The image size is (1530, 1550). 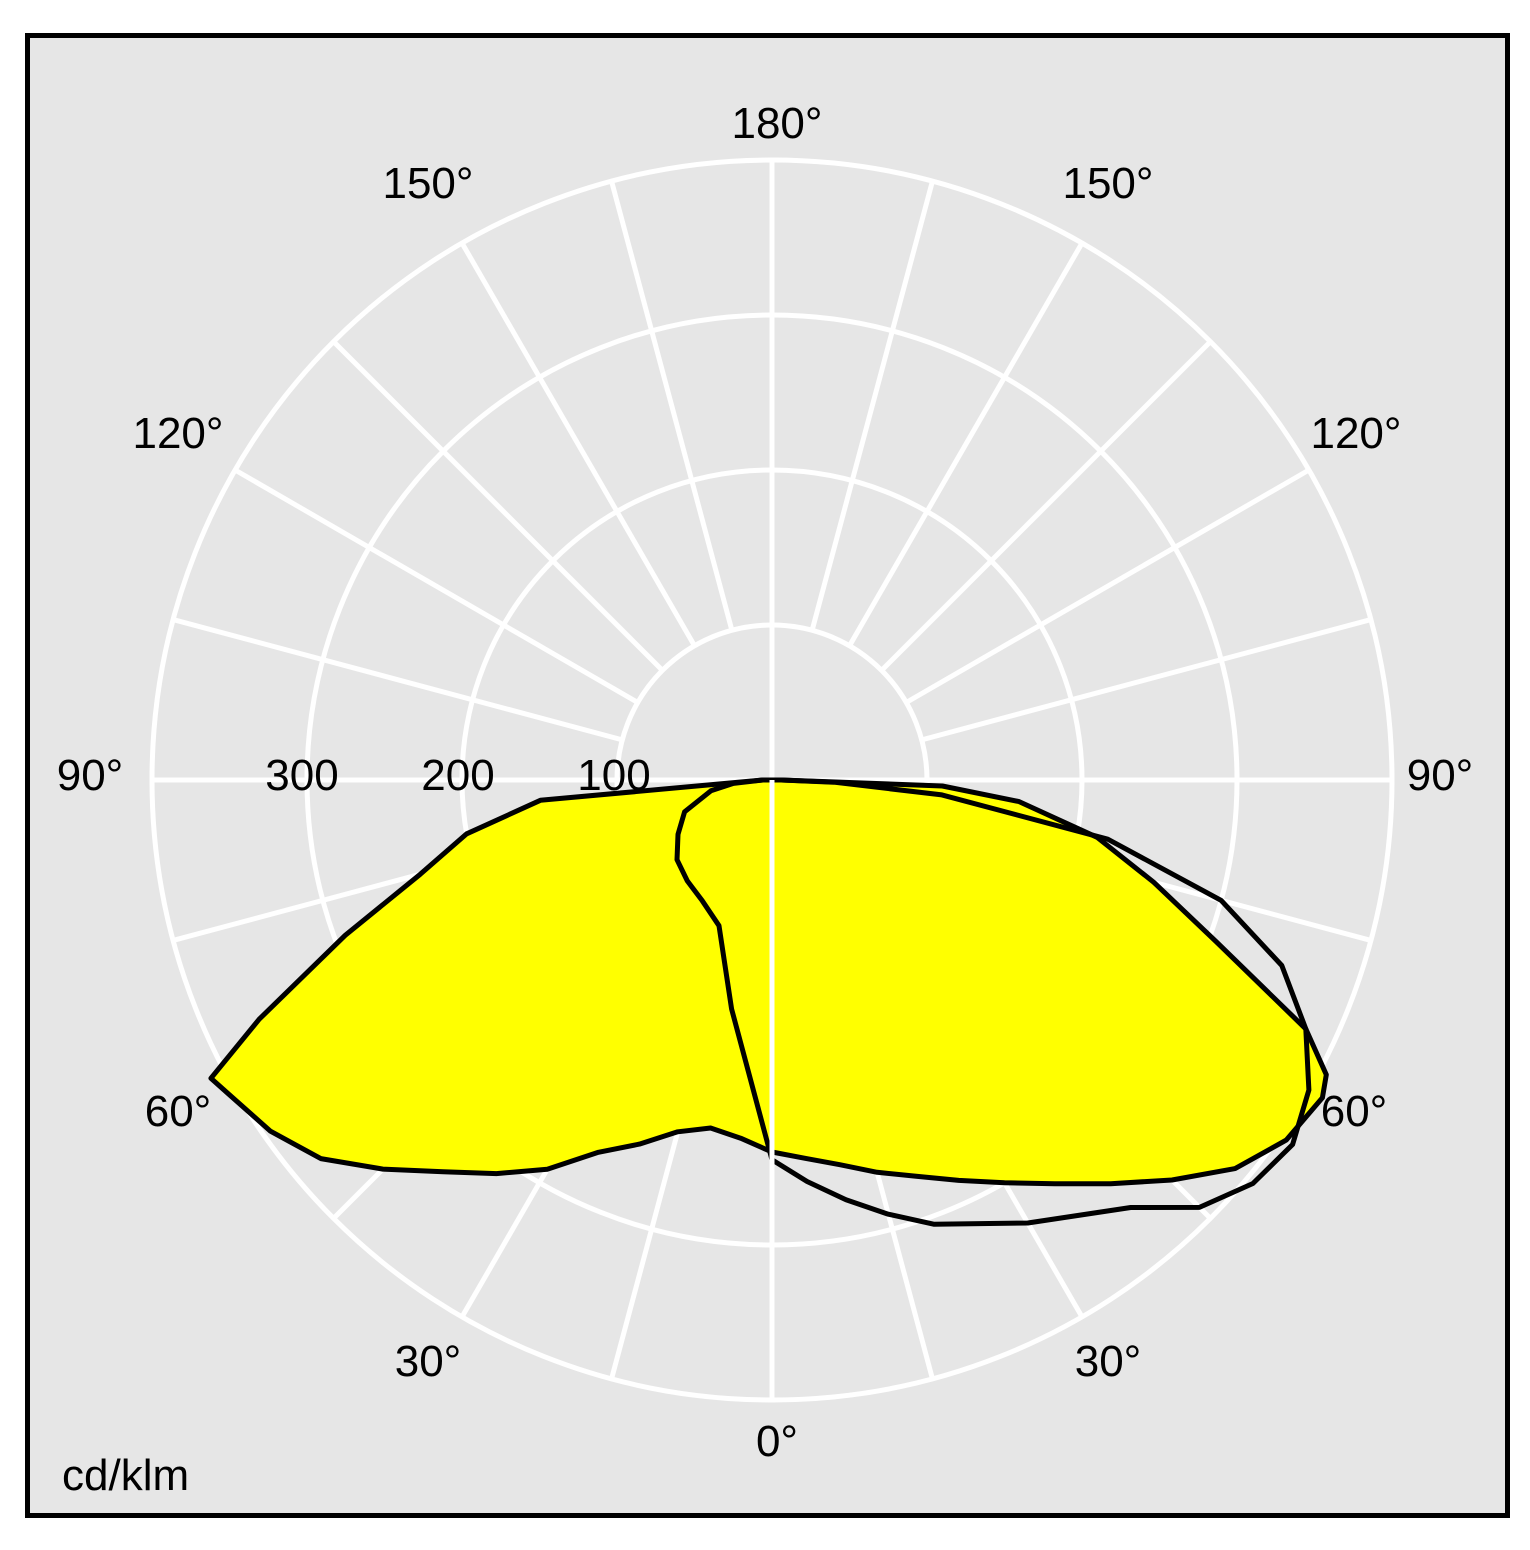 What do you see at coordinates (672, 405) in the screenshot?
I see `grid-spoke--165` at bounding box center [672, 405].